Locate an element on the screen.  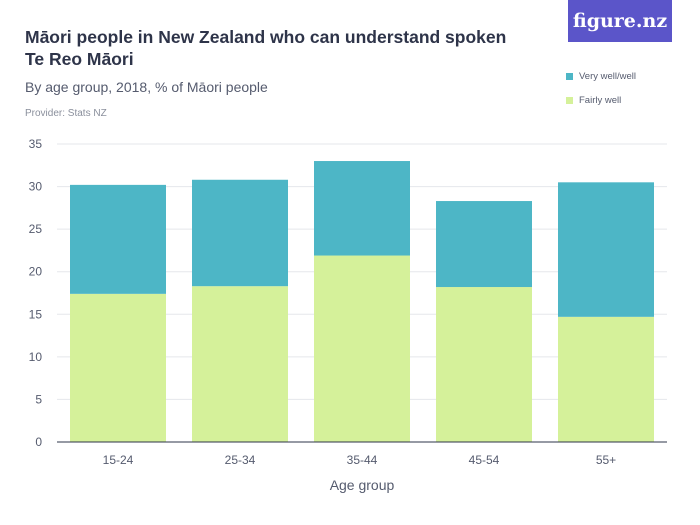
legend-swatch-fairly-well is located at coordinates (569, 100).